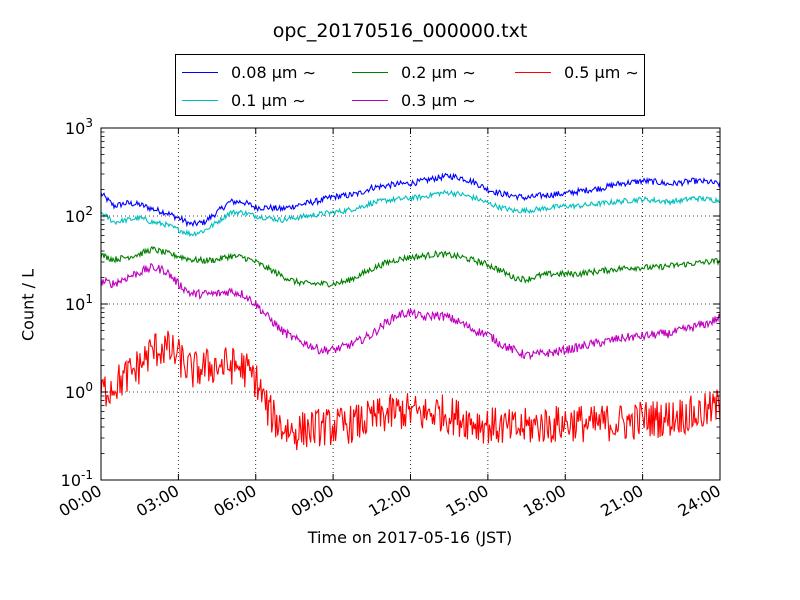  I want to click on chart-title: opc_20170516_000000.txt, so click(400, 31).